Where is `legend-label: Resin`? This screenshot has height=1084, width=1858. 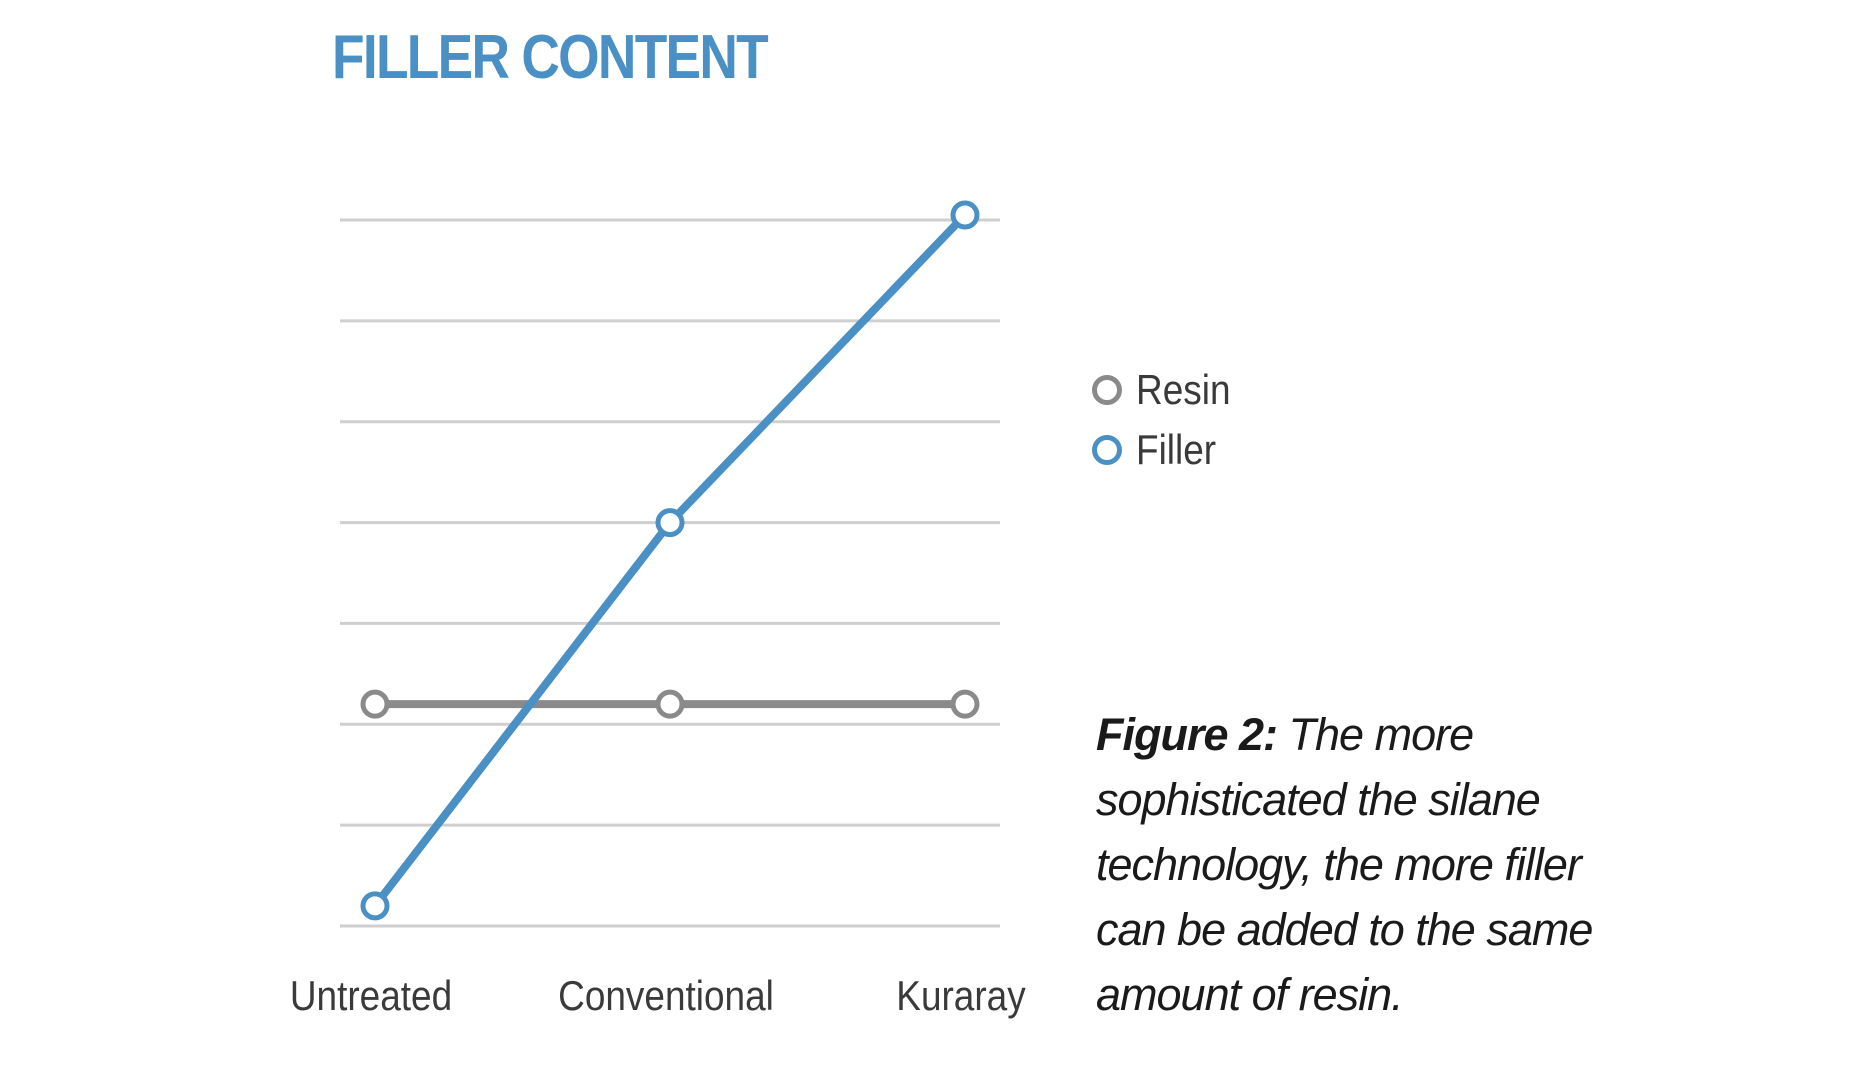 legend-label: Resin is located at coordinates (1183, 389).